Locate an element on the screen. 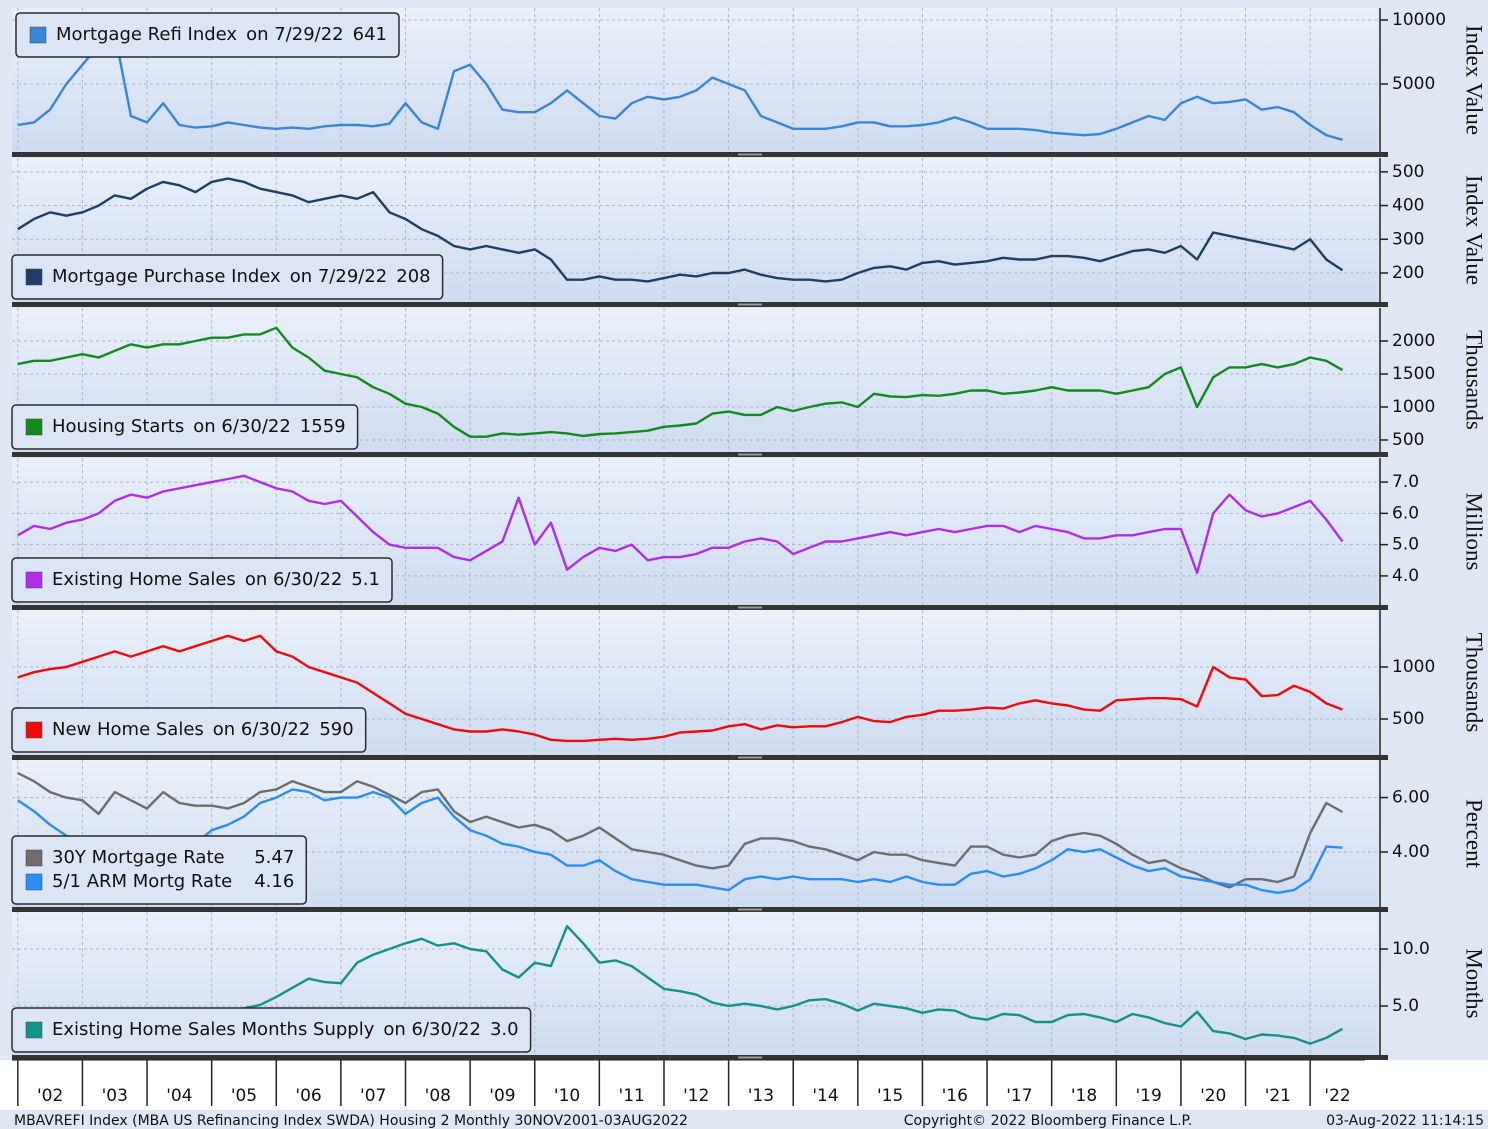  x-tick-label: '02 is located at coordinates (50, 1096).